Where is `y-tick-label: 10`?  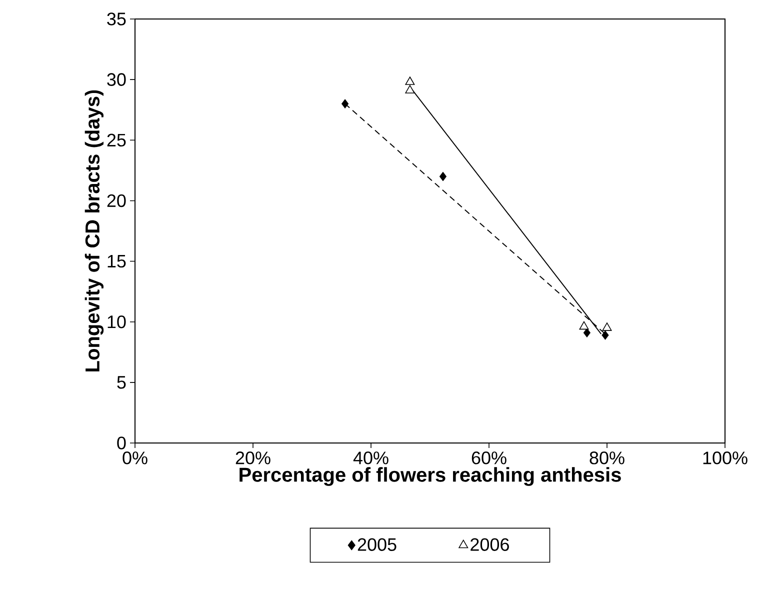
y-tick-label: 10 is located at coordinates (117, 321).